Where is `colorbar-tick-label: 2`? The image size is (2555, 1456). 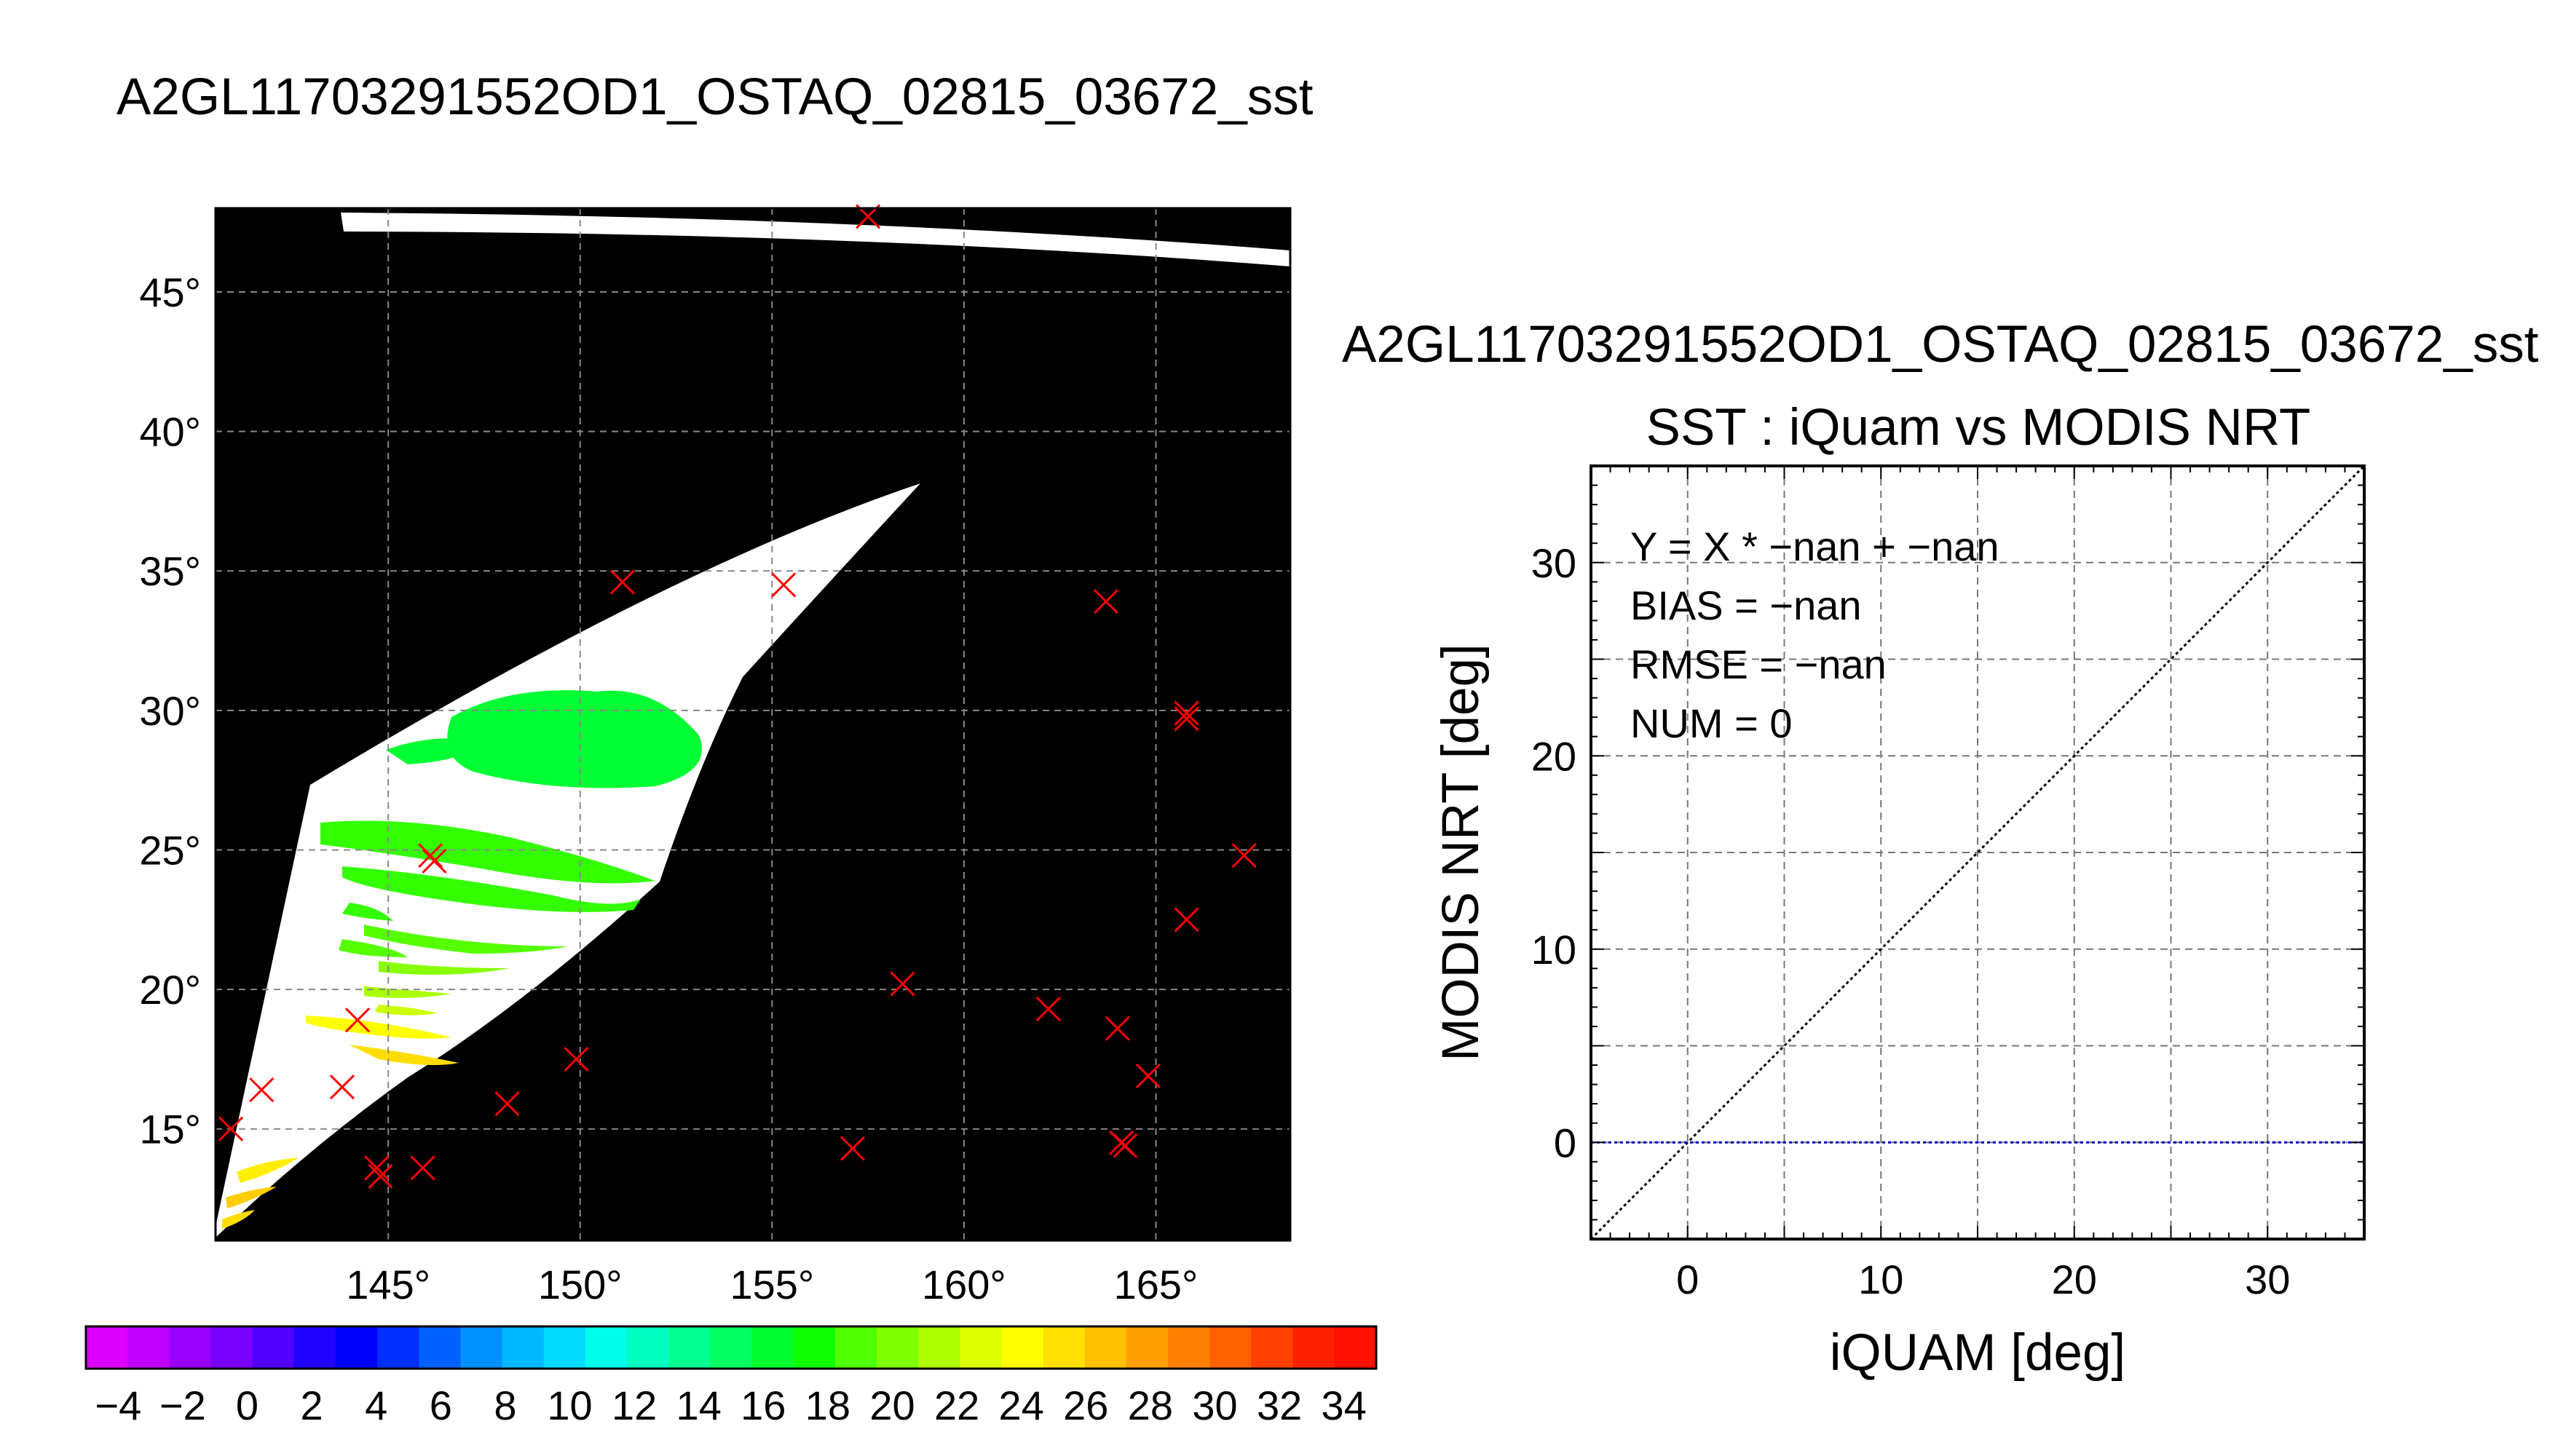 colorbar-tick-label: 2 is located at coordinates (312, 1405).